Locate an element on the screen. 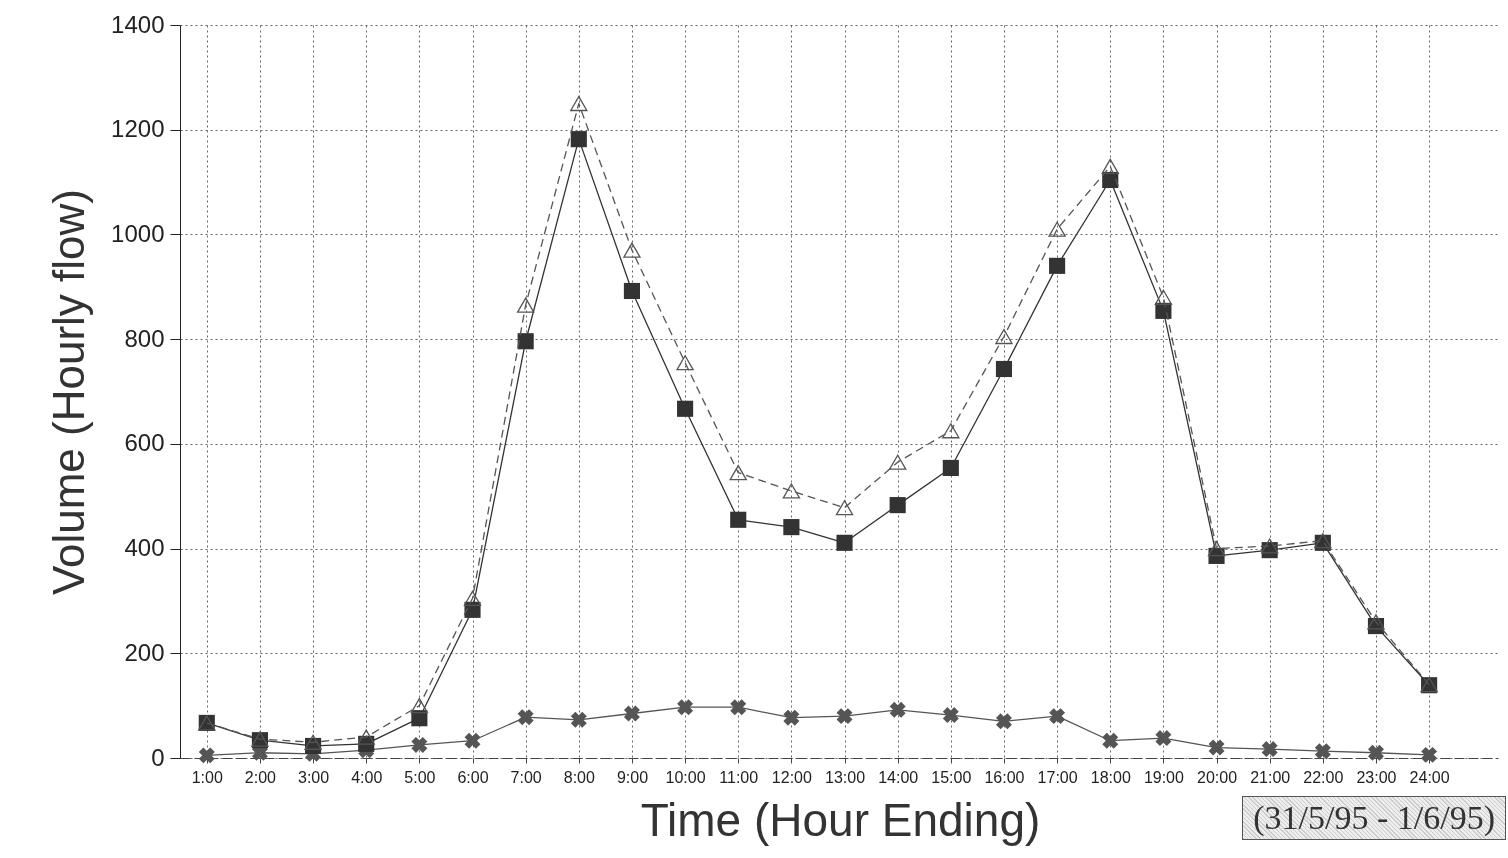 The width and height of the screenshot is (1508, 858). y-tick-label: 1200 is located at coordinates (138, 129).